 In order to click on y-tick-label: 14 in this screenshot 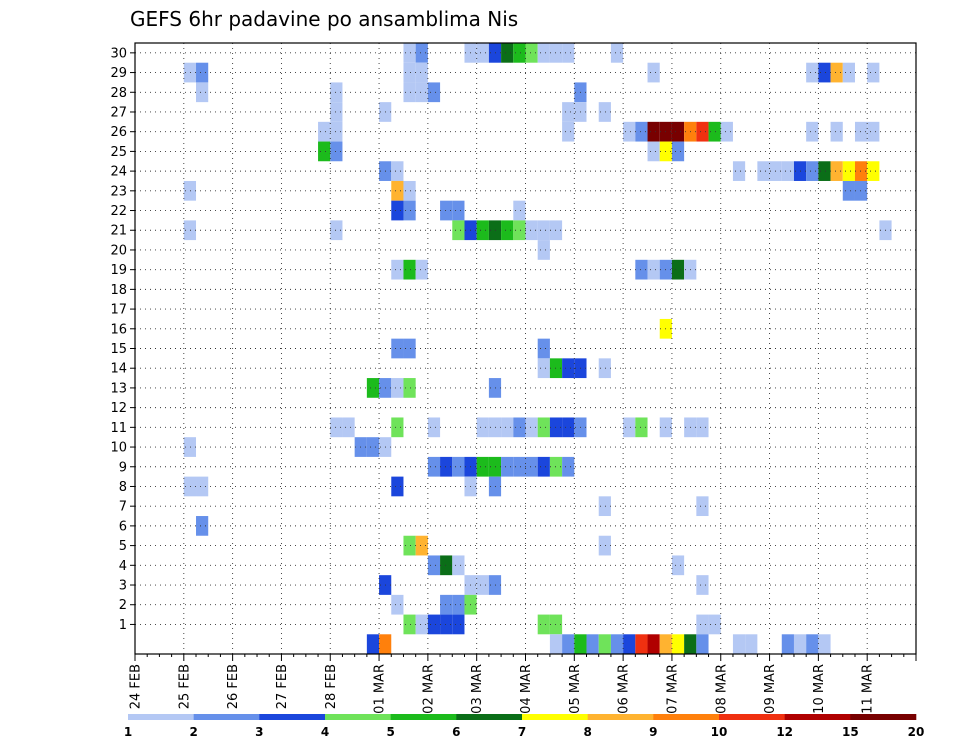, I will do `click(118, 369)`.